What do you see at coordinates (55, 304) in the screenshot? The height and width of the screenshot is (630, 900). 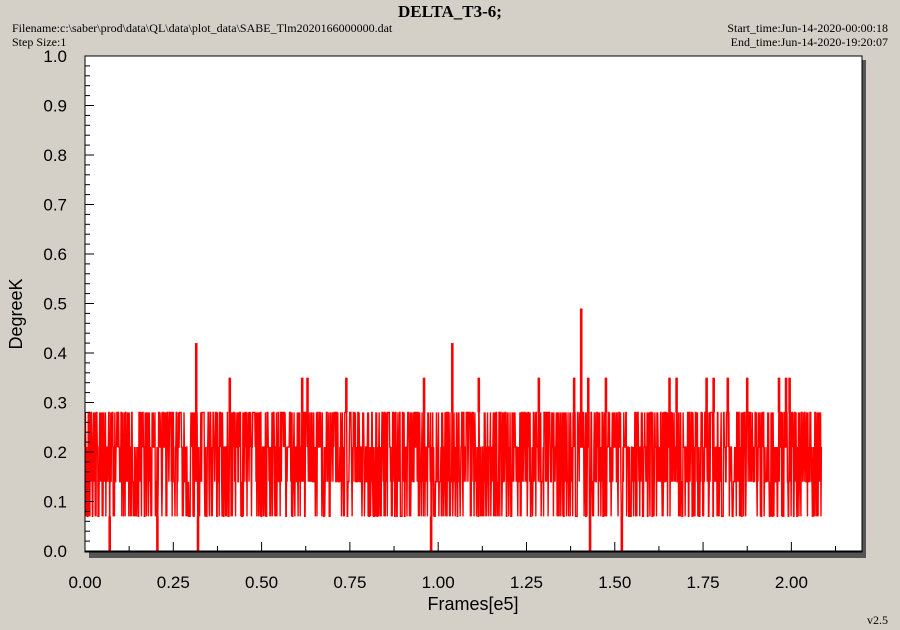 I see `y-tick-label: 0.5` at bounding box center [55, 304].